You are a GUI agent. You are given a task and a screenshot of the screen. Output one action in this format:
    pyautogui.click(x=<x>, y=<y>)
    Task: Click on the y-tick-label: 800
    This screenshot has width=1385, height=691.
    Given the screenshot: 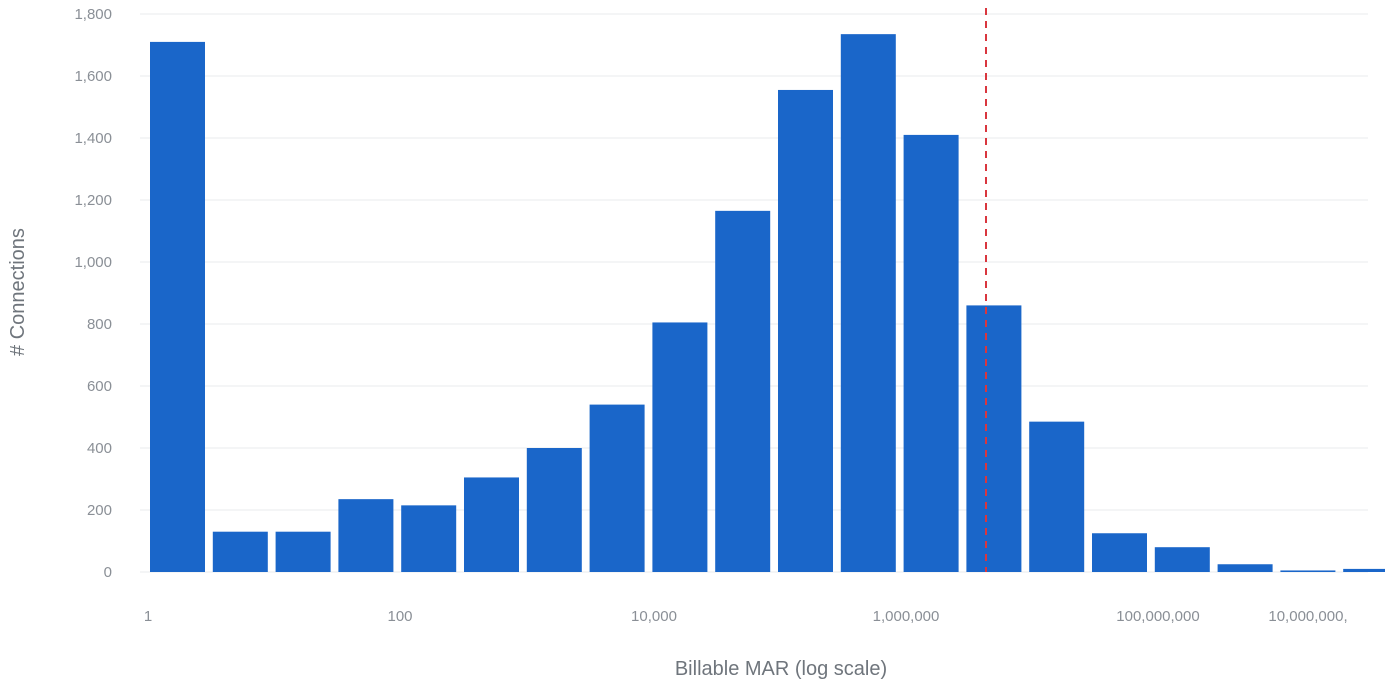 What is the action you would take?
    pyautogui.click(x=99, y=324)
    